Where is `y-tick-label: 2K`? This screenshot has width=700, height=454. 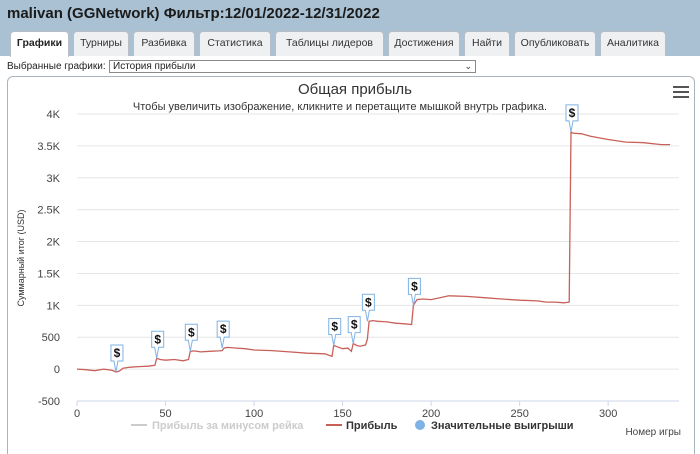 y-tick-label: 2K is located at coordinates (54, 243).